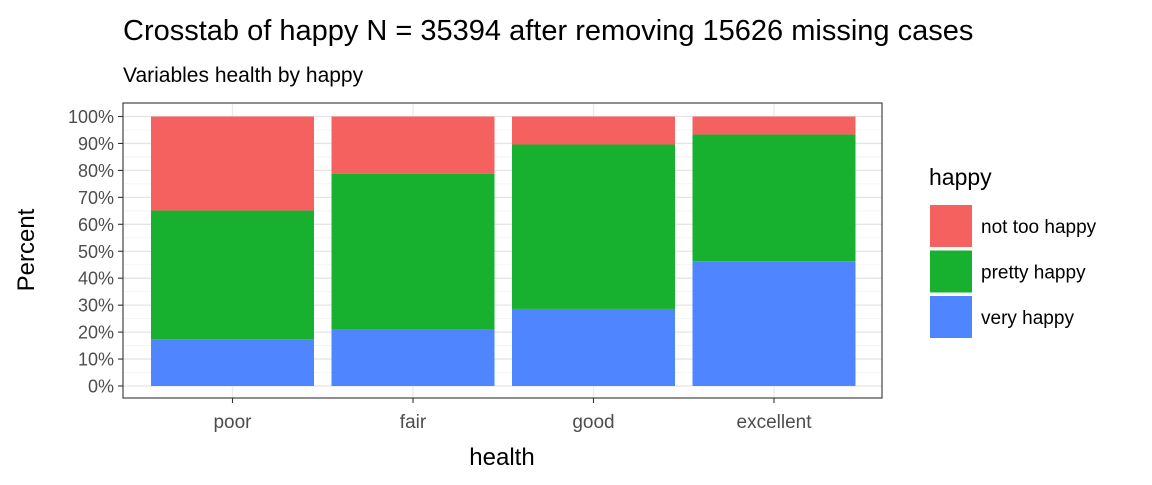 The height and width of the screenshot is (485, 1152). Describe the element at coordinates (232, 422) in the screenshot. I see `x-tick-label: poor` at that location.